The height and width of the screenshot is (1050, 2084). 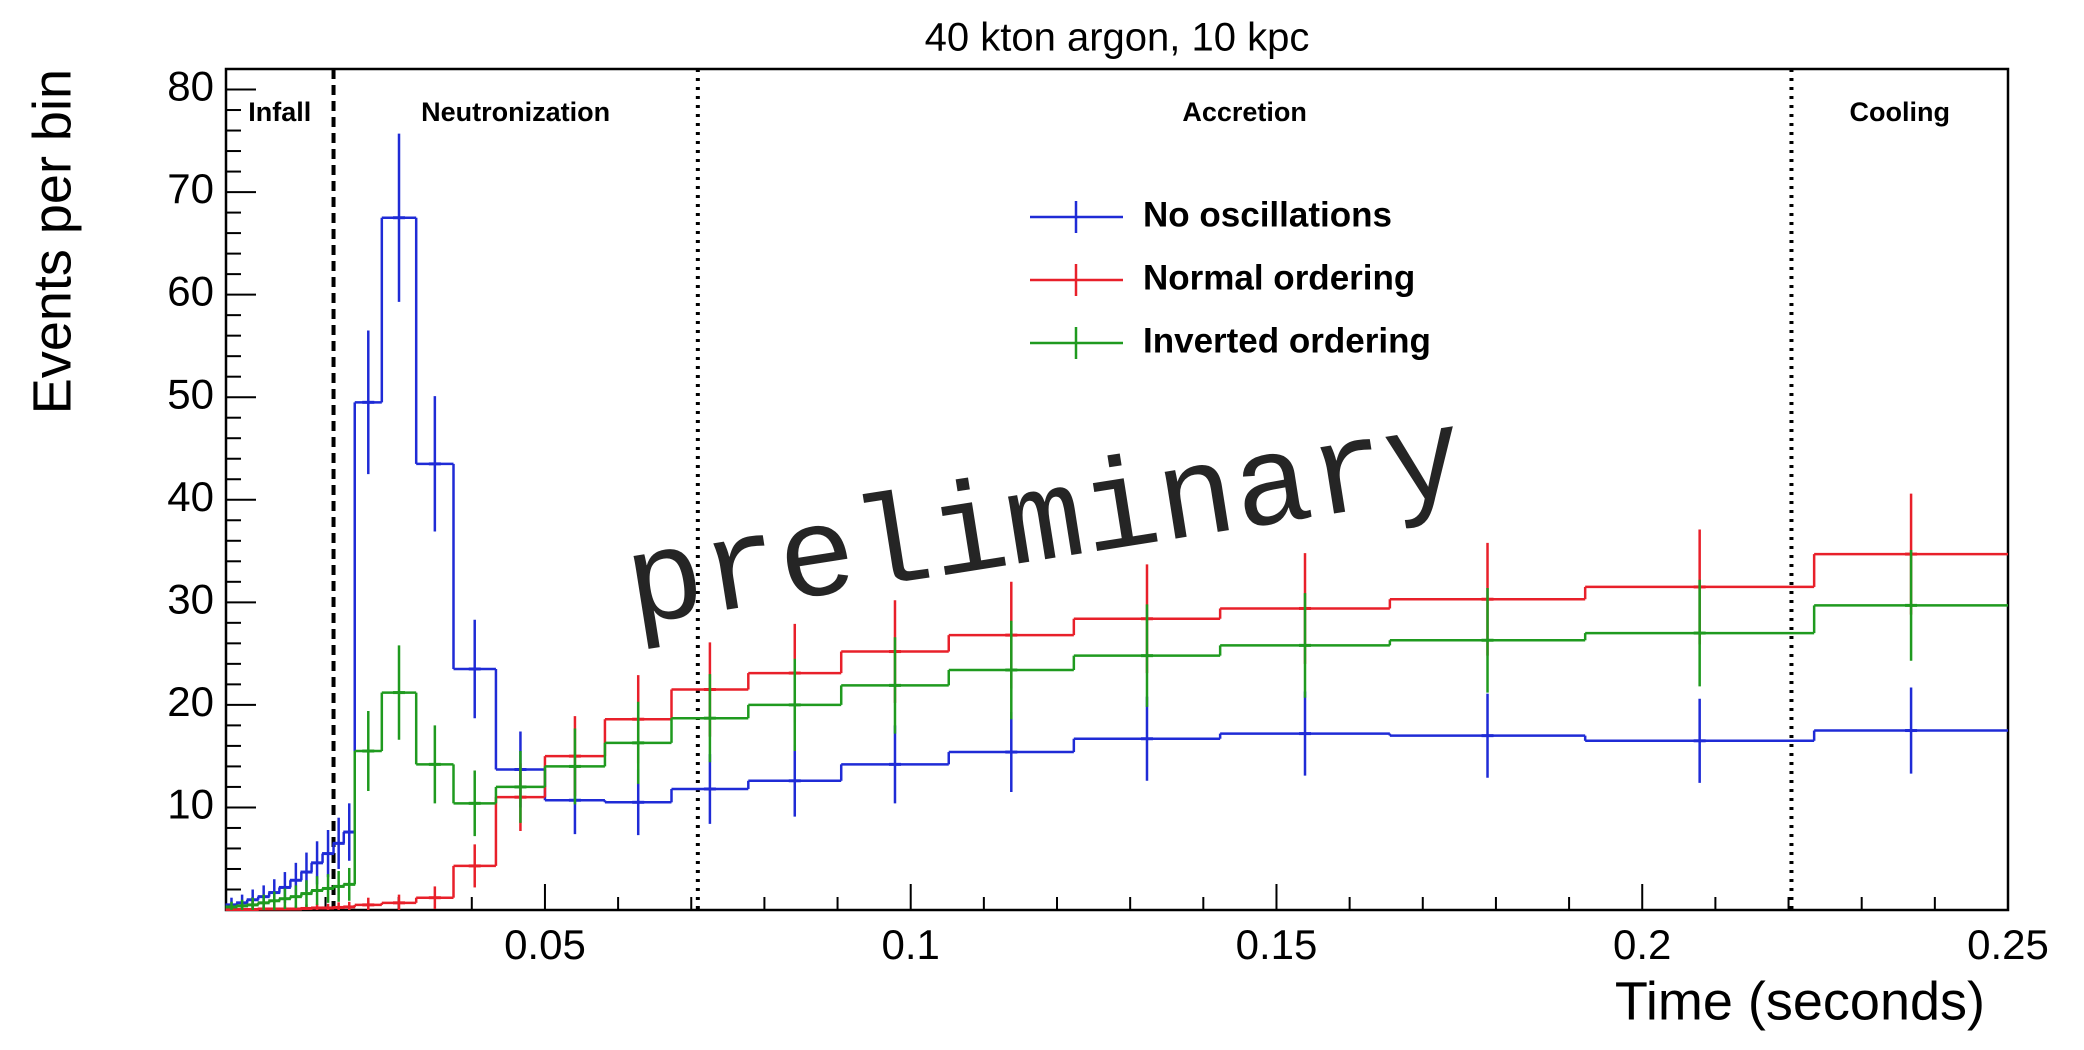 I want to click on y-tick-label: 40, so click(x=190, y=496).